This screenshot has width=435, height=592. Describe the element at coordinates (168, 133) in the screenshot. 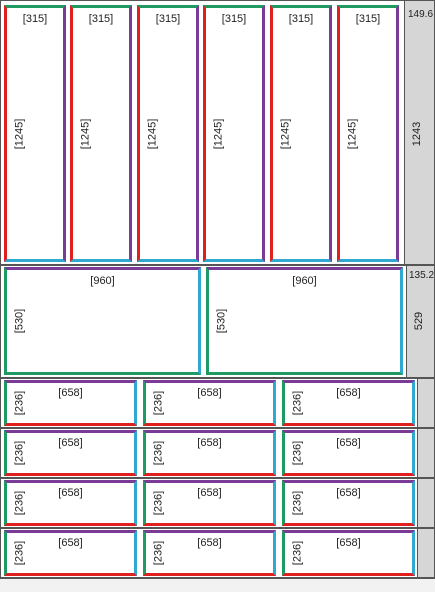

I see `panel-tall-3: [315] [1245]` at that location.